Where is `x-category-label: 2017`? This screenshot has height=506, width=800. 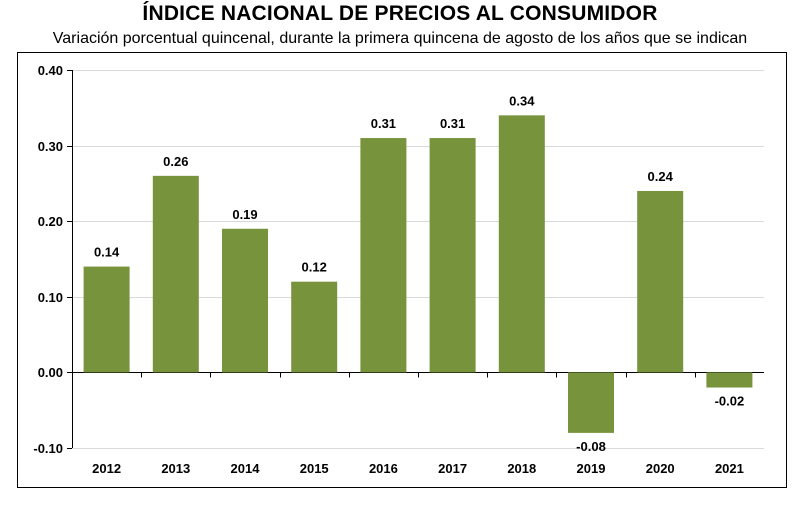 x-category-label: 2017 is located at coordinates (452, 468).